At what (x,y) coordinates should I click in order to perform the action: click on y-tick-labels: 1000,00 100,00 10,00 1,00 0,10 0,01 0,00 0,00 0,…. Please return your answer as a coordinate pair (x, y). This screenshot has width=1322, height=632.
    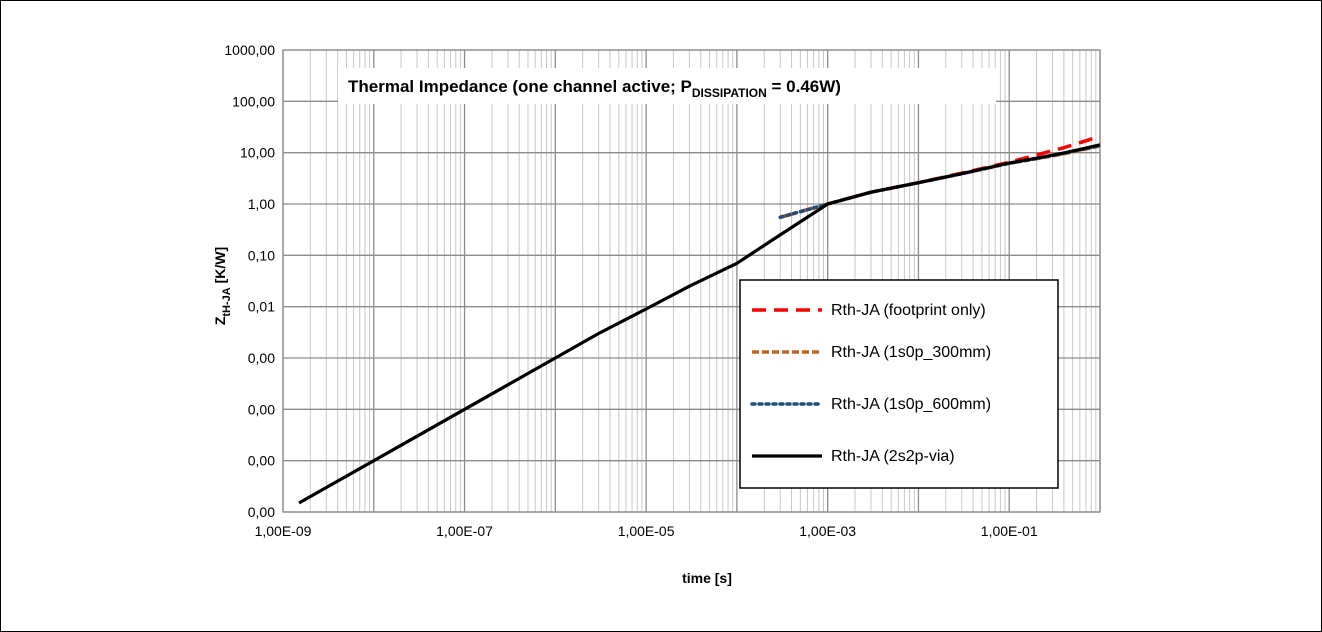
    Looking at the image, I should click on (249, 281).